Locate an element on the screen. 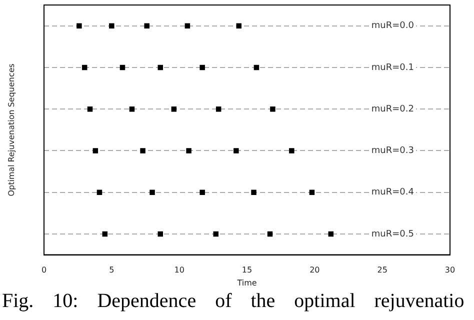 This screenshot has width=474, height=320. y-tick-label: muR=0.3 is located at coordinates (392, 151).